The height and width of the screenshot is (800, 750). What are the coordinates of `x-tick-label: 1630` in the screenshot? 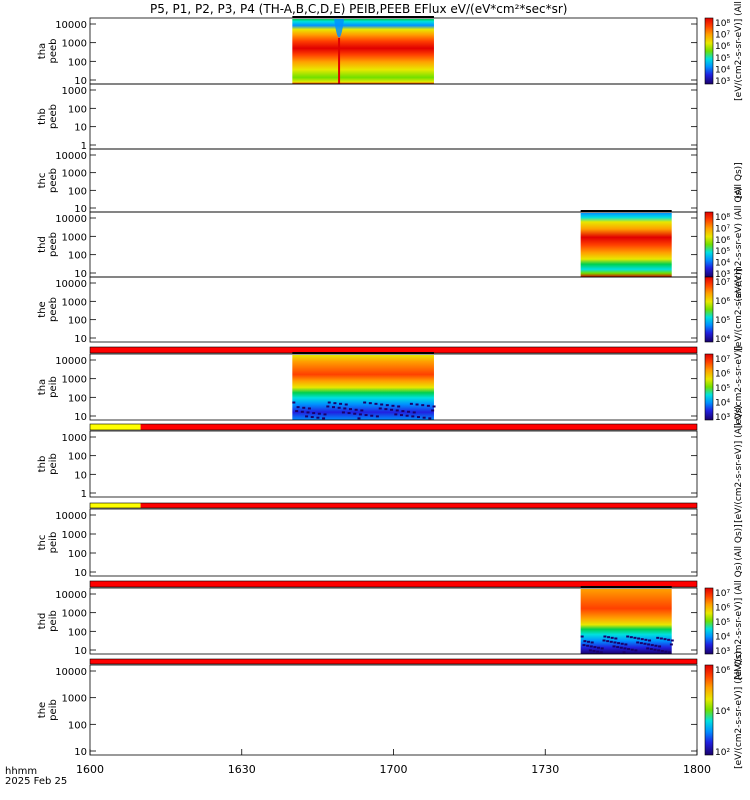 It's located at (242, 769).